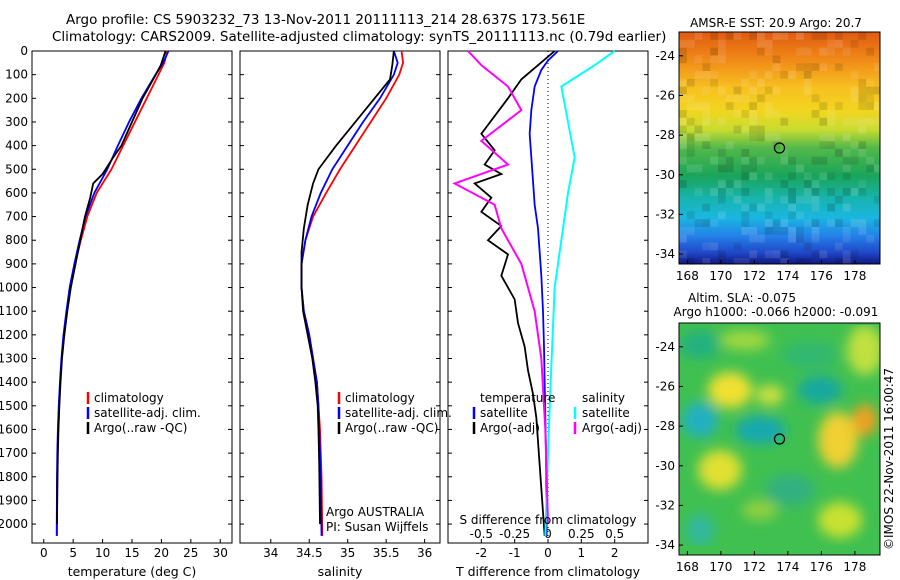 Image resolution: width=900 pixels, height=580 pixels. I want to click on x-tick2-label: 0.25, so click(581, 534).